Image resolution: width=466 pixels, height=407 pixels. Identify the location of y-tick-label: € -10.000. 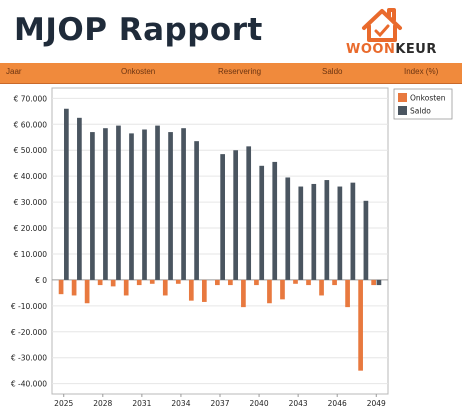
(29, 306).